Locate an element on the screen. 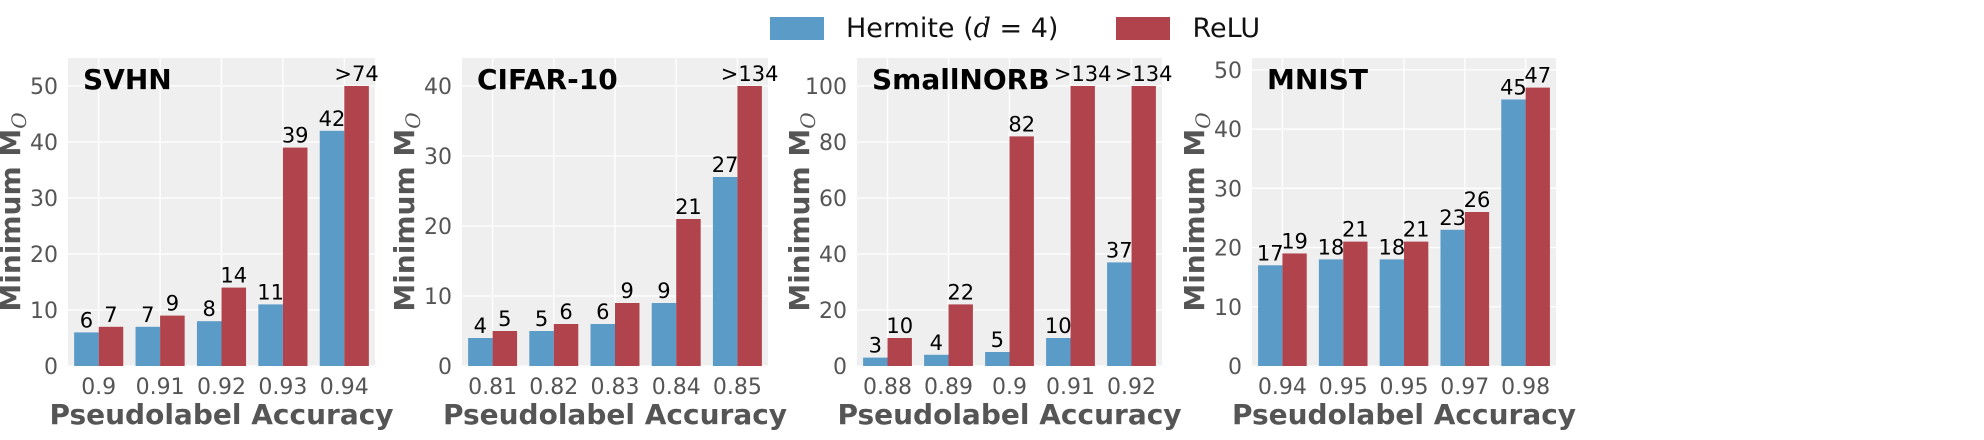 This screenshot has height=440, width=1984. x-tick-label: 0.95 is located at coordinates (1404, 387).